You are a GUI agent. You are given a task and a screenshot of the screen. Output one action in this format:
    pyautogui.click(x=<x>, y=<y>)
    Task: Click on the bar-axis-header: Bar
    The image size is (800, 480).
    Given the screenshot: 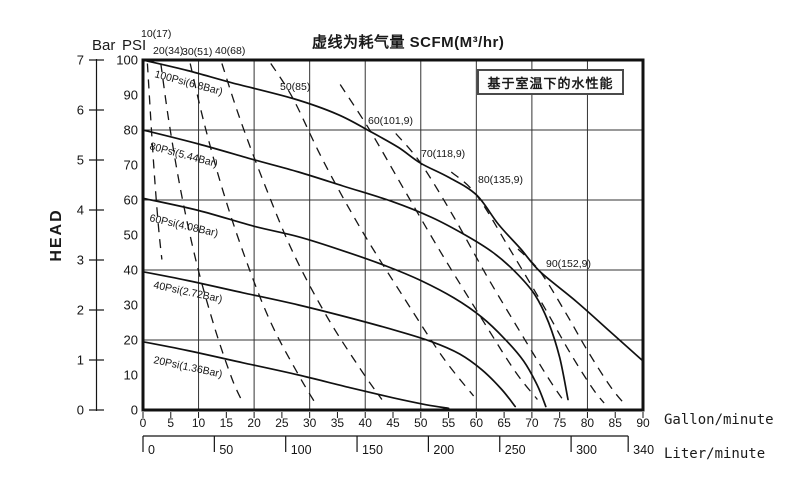 What is the action you would take?
    pyautogui.click(x=104, y=45)
    